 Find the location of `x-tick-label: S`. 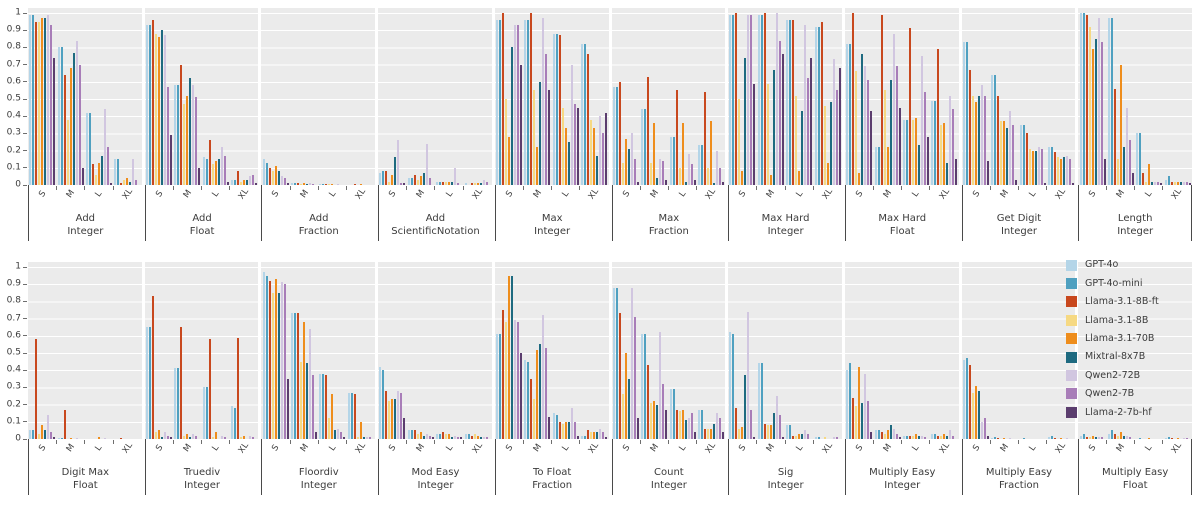

x-tick-label: S is located at coordinates (743, 448).